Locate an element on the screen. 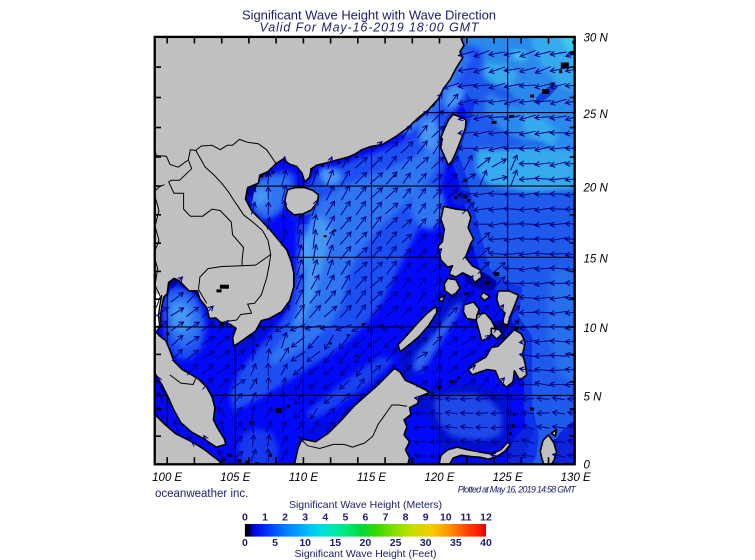  svg-text: 30 N is located at coordinates (596, 38).